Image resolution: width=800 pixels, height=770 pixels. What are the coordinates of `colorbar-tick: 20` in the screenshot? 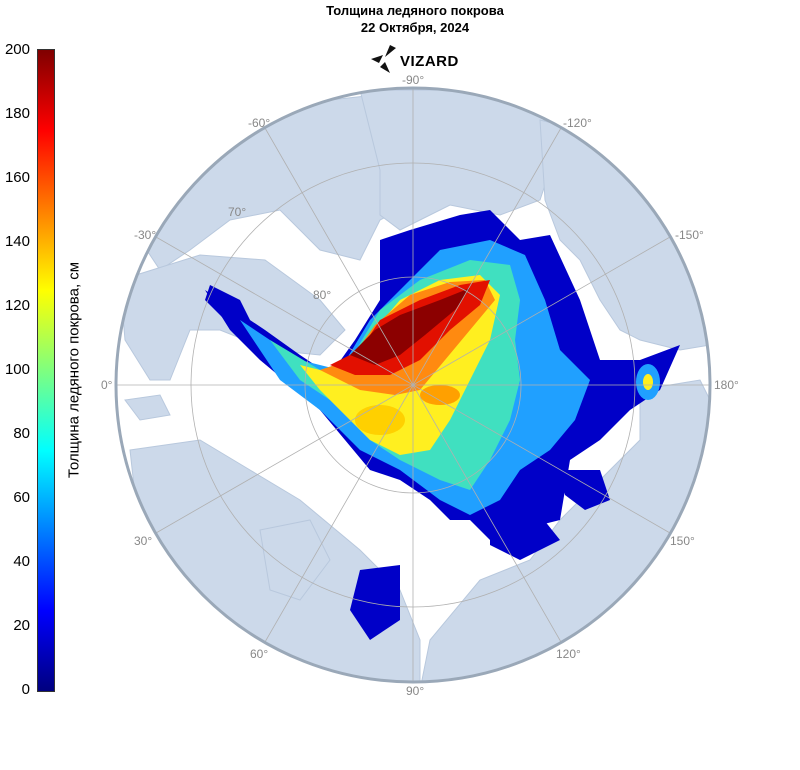 It's located at (21, 625).